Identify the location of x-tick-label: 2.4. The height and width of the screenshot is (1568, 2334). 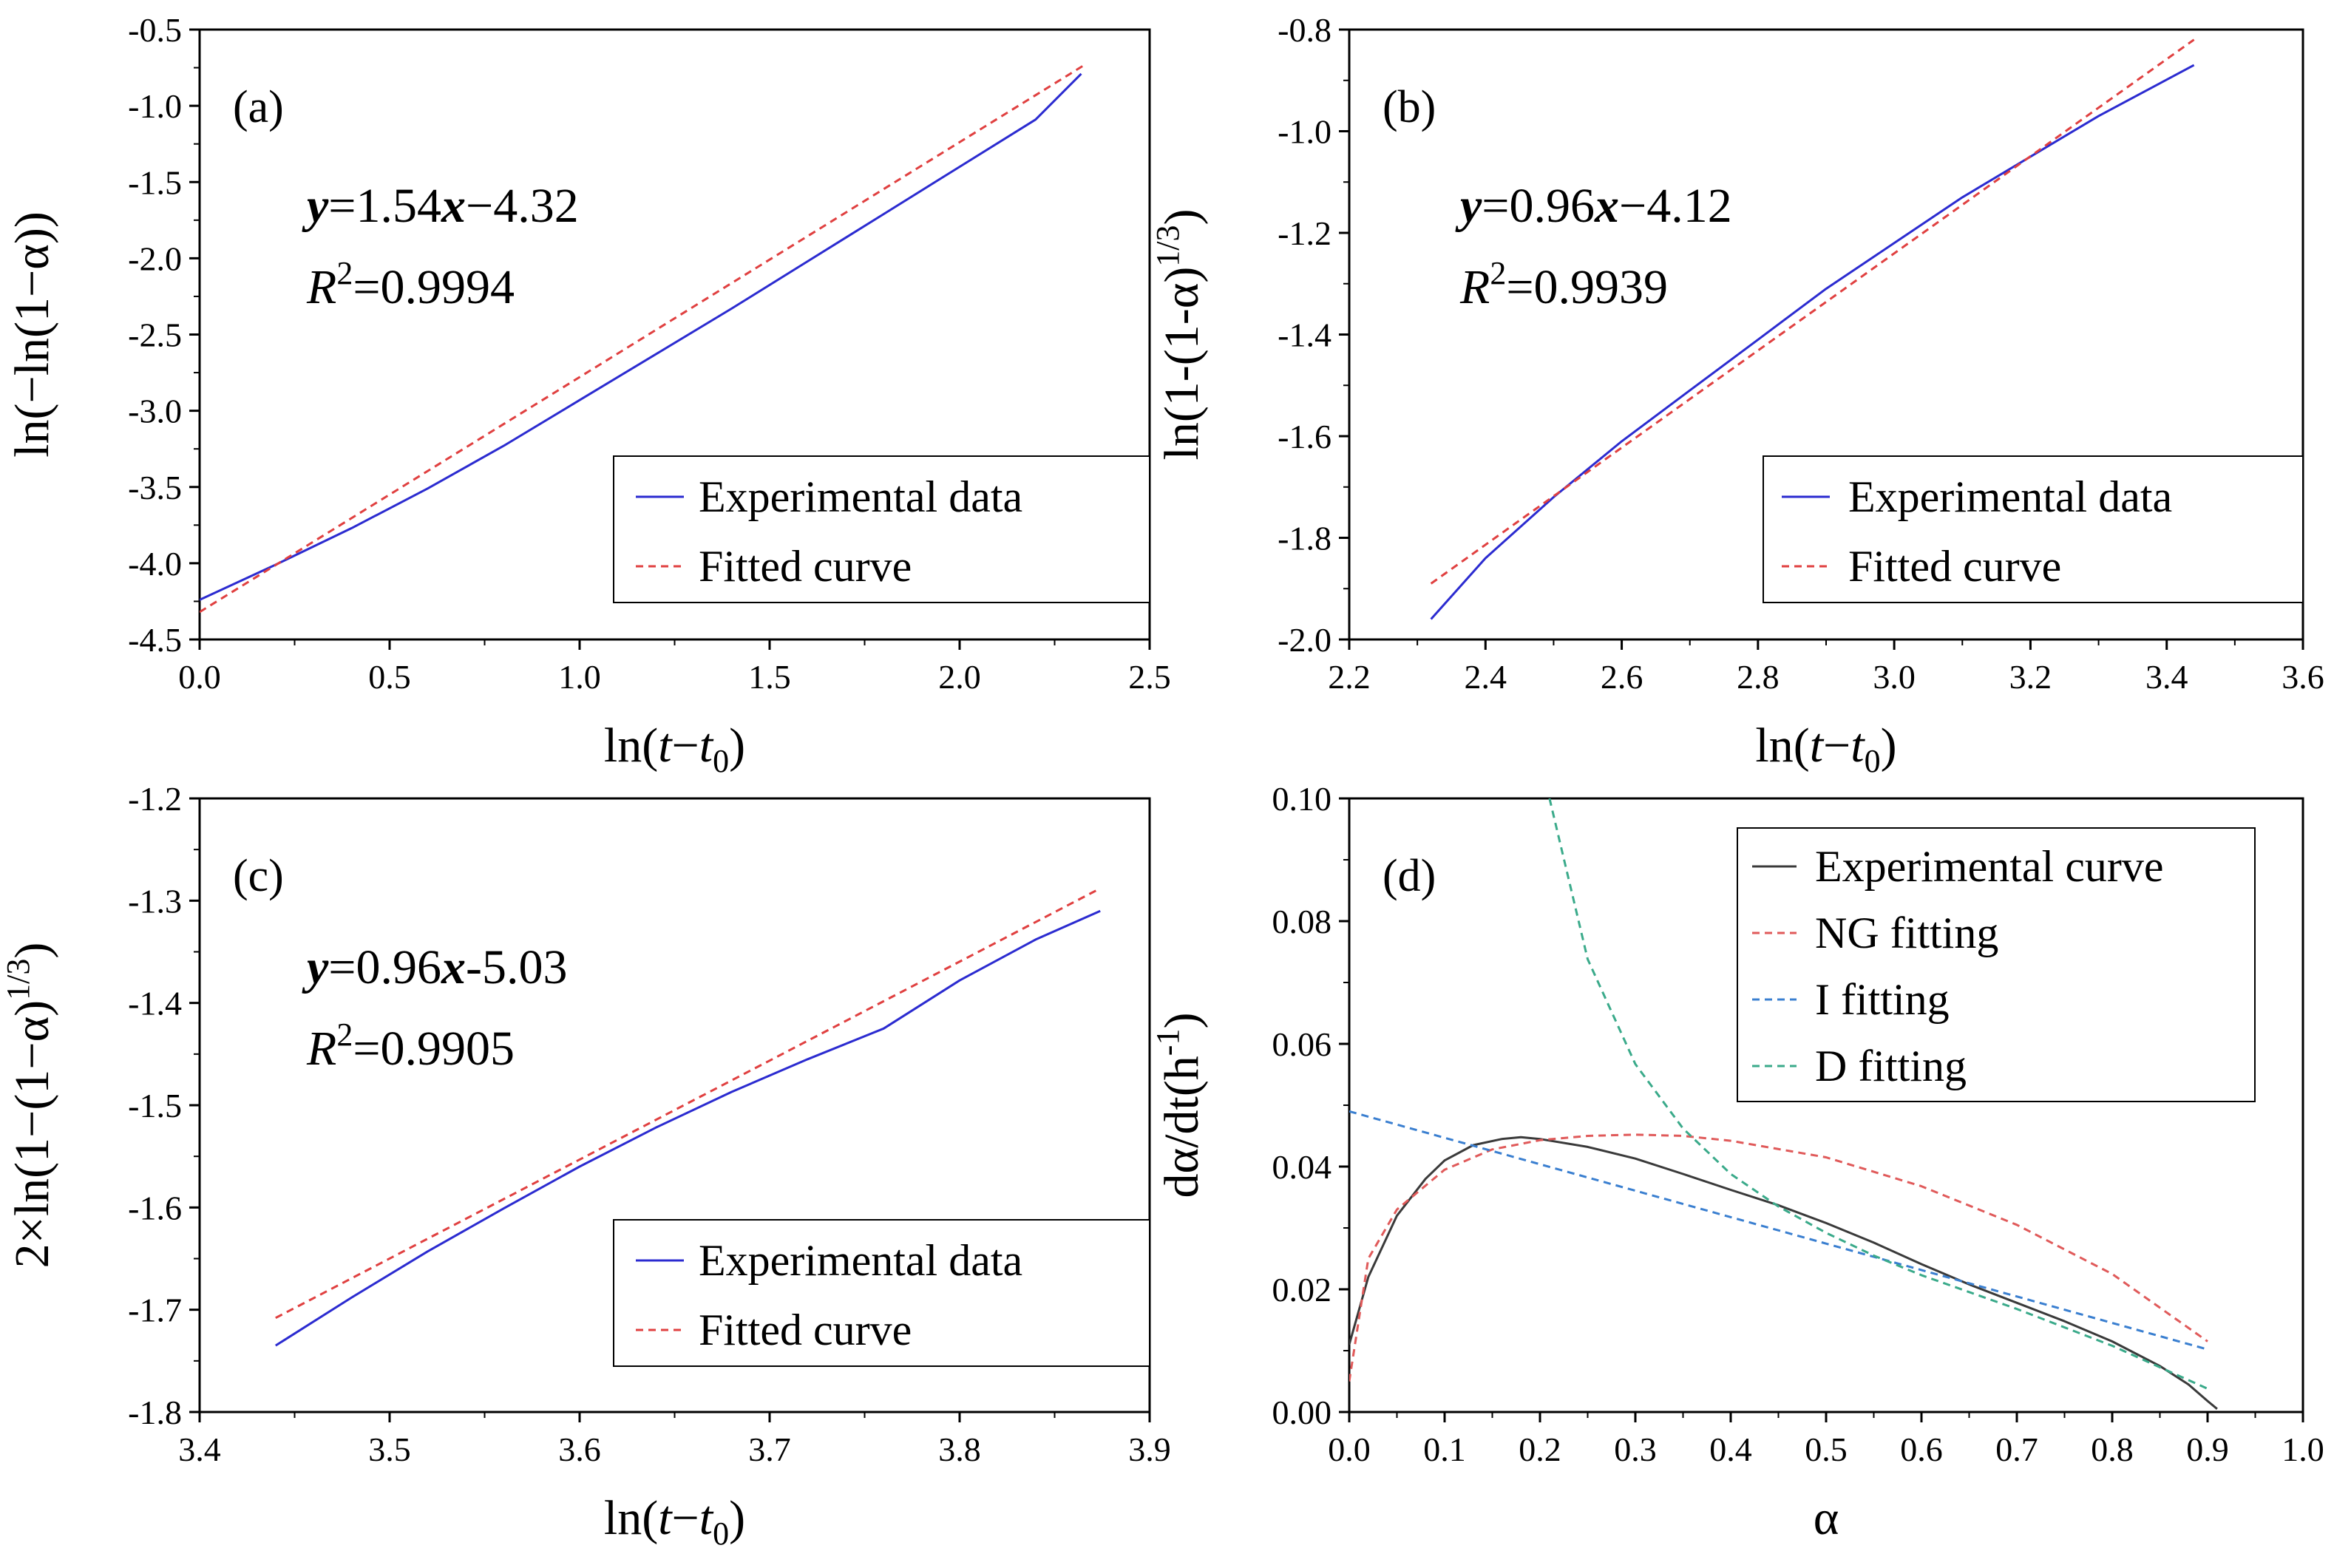
(1486, 677).